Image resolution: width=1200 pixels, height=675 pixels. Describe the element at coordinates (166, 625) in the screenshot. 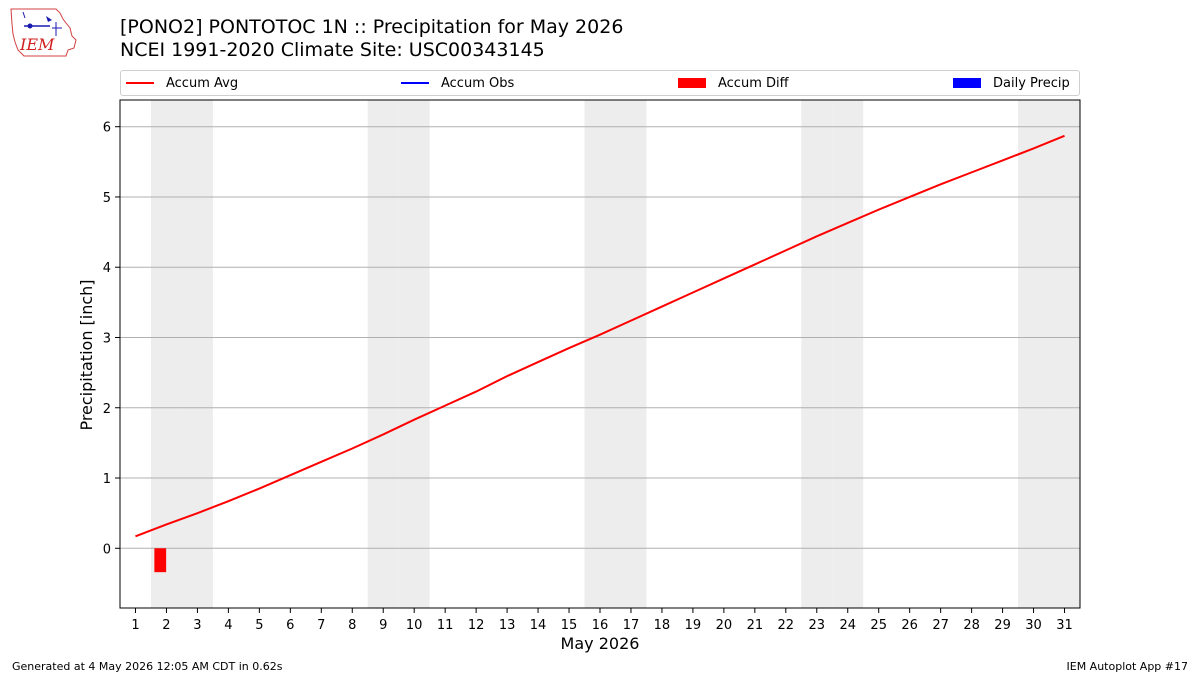

I see `x-tick-label: 2` at that location.